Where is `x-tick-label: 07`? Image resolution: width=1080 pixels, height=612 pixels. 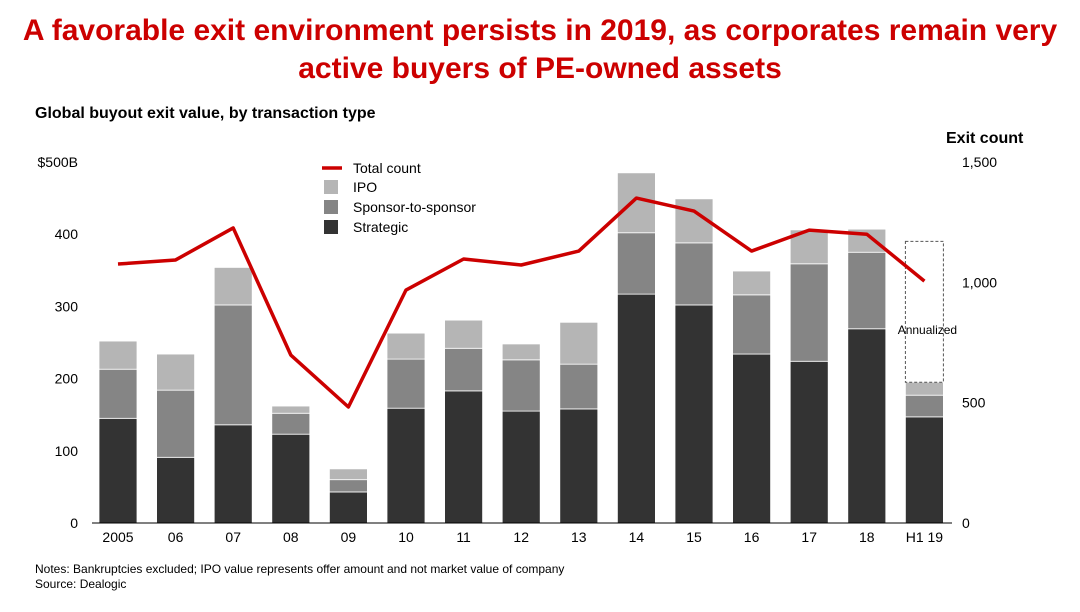 x-tick-label: 07 is located at coordinates (233, 537).